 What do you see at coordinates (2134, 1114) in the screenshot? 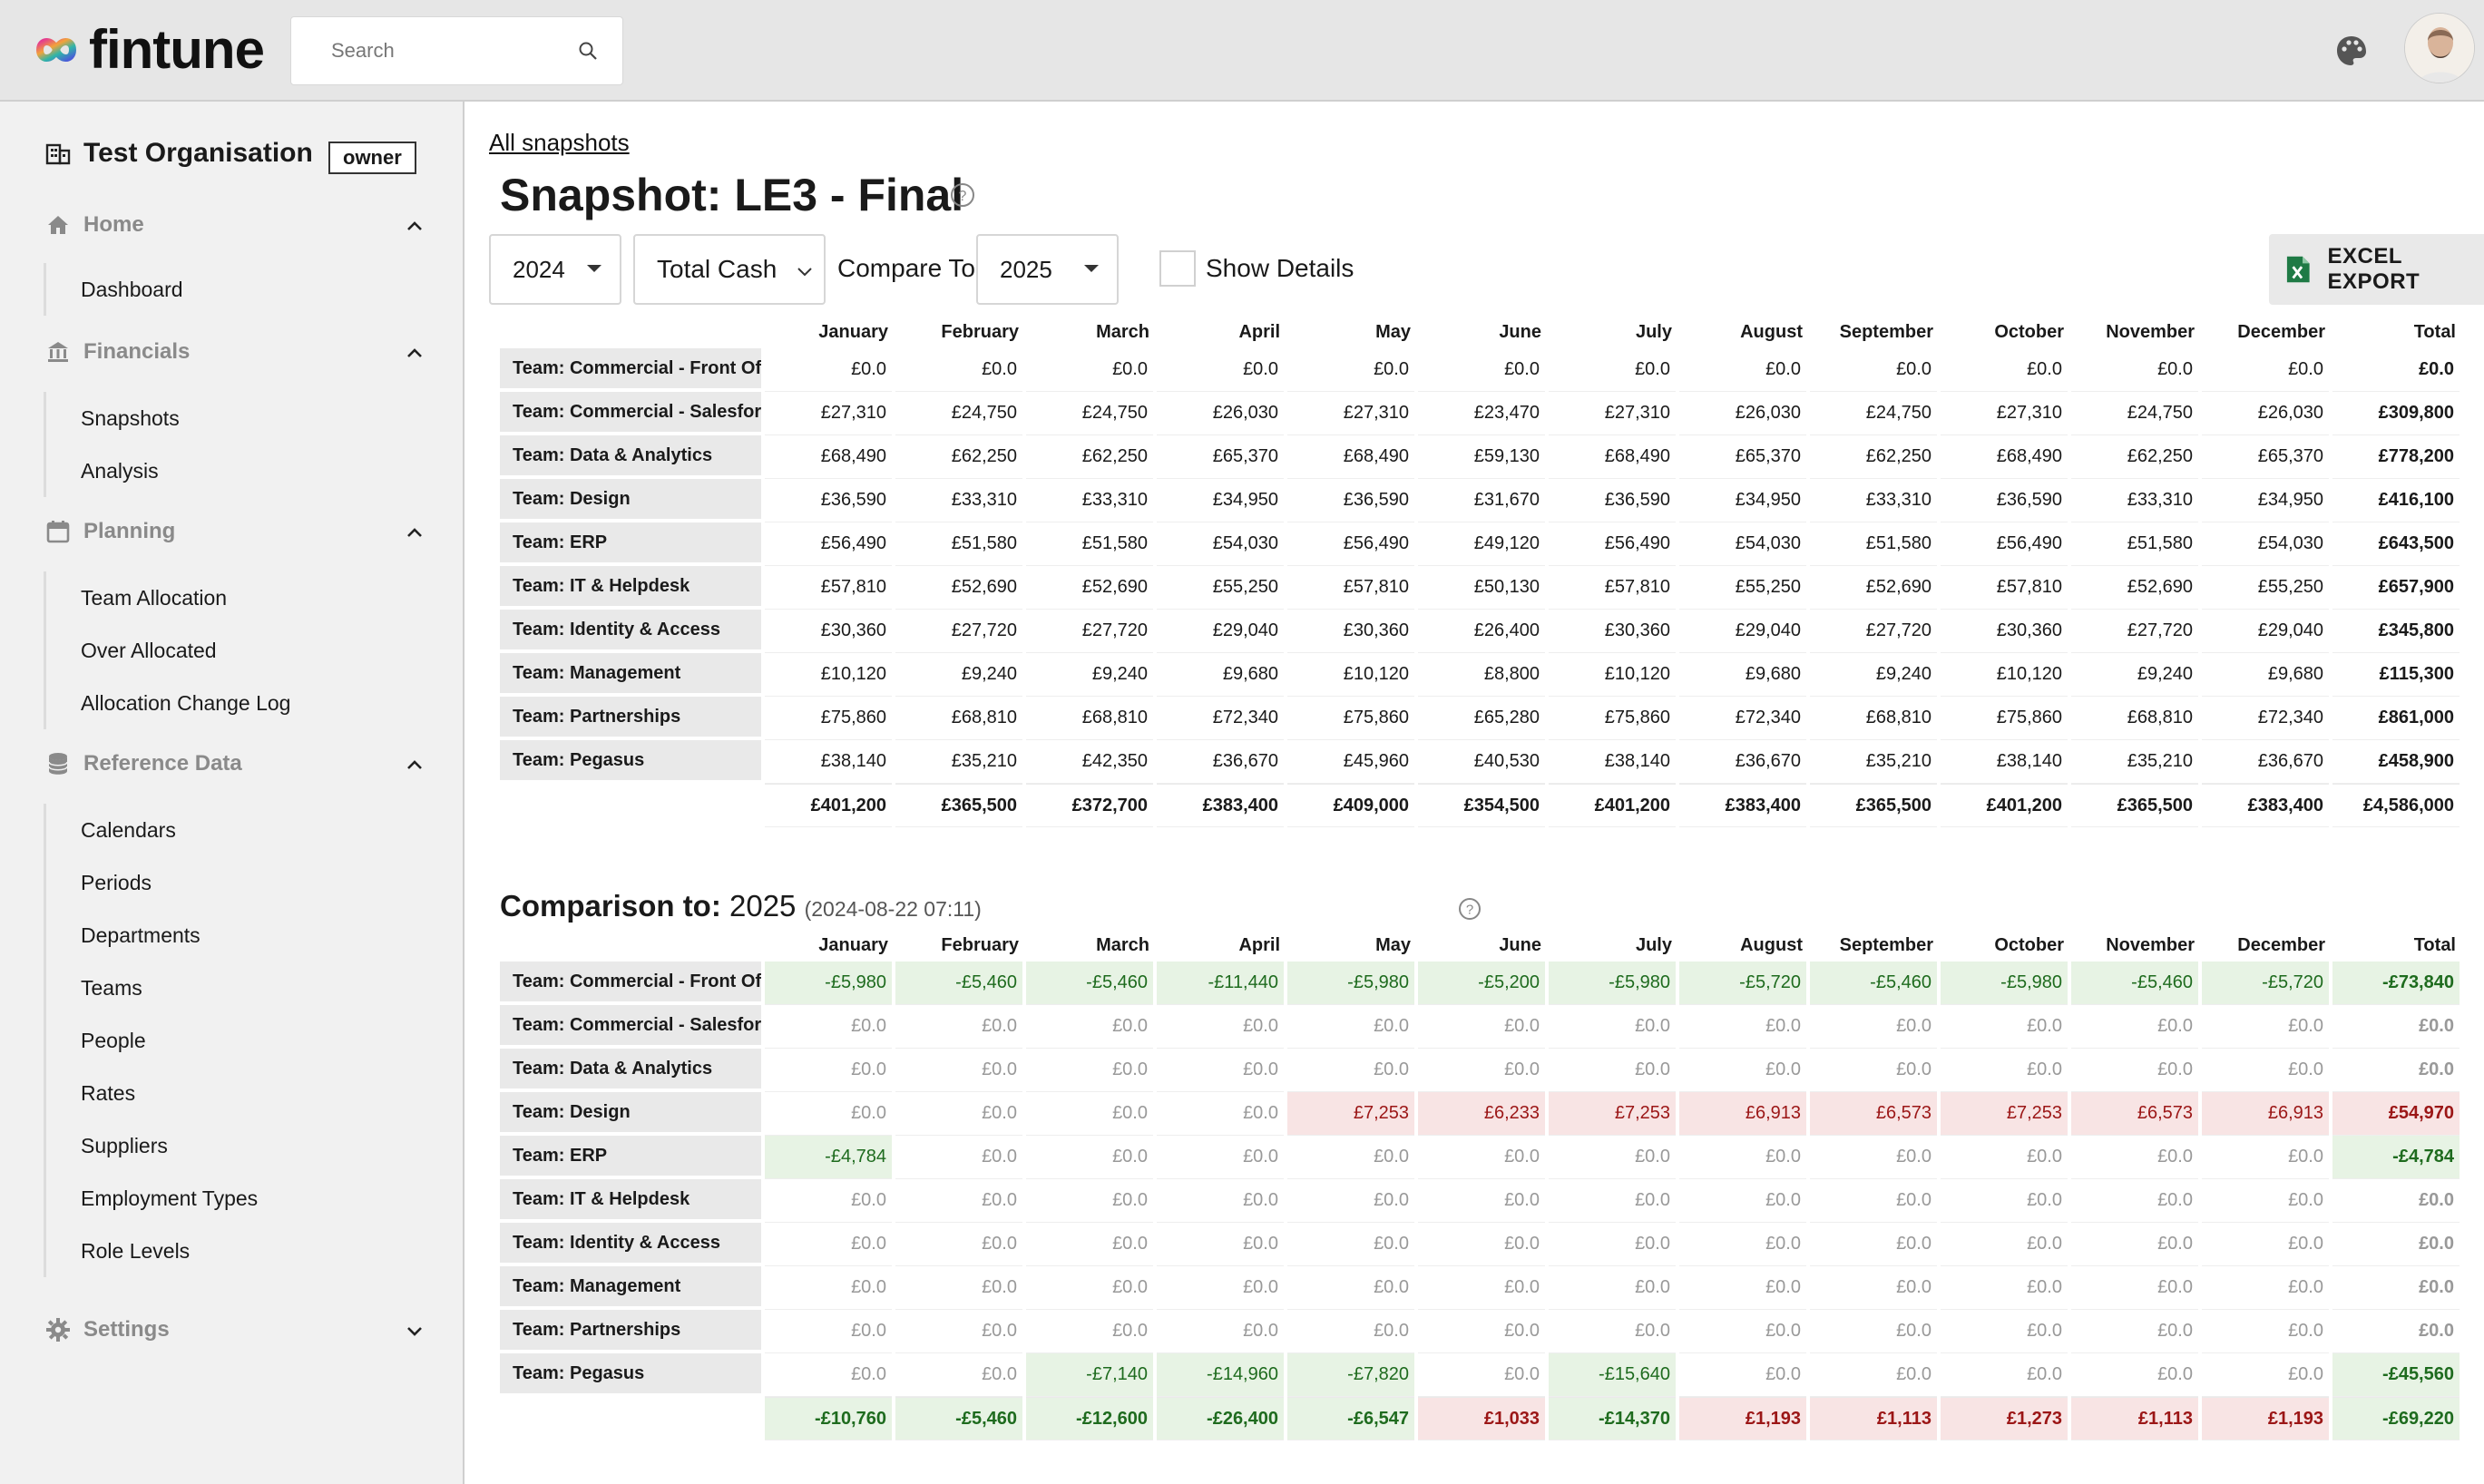
I see `value-cell: £6,573` at bounding box center [2134, 1114].